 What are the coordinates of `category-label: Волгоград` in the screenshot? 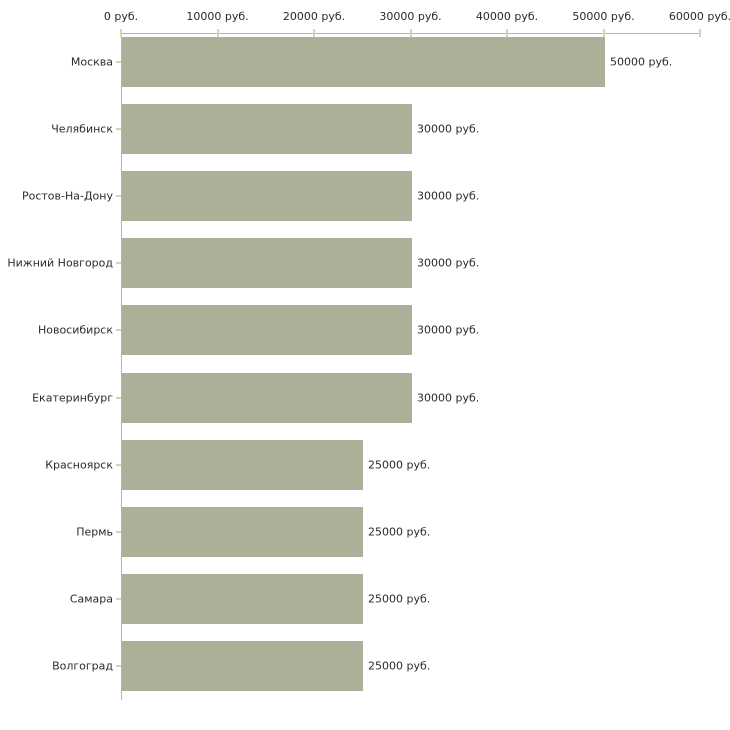 It's located at (82, 666).